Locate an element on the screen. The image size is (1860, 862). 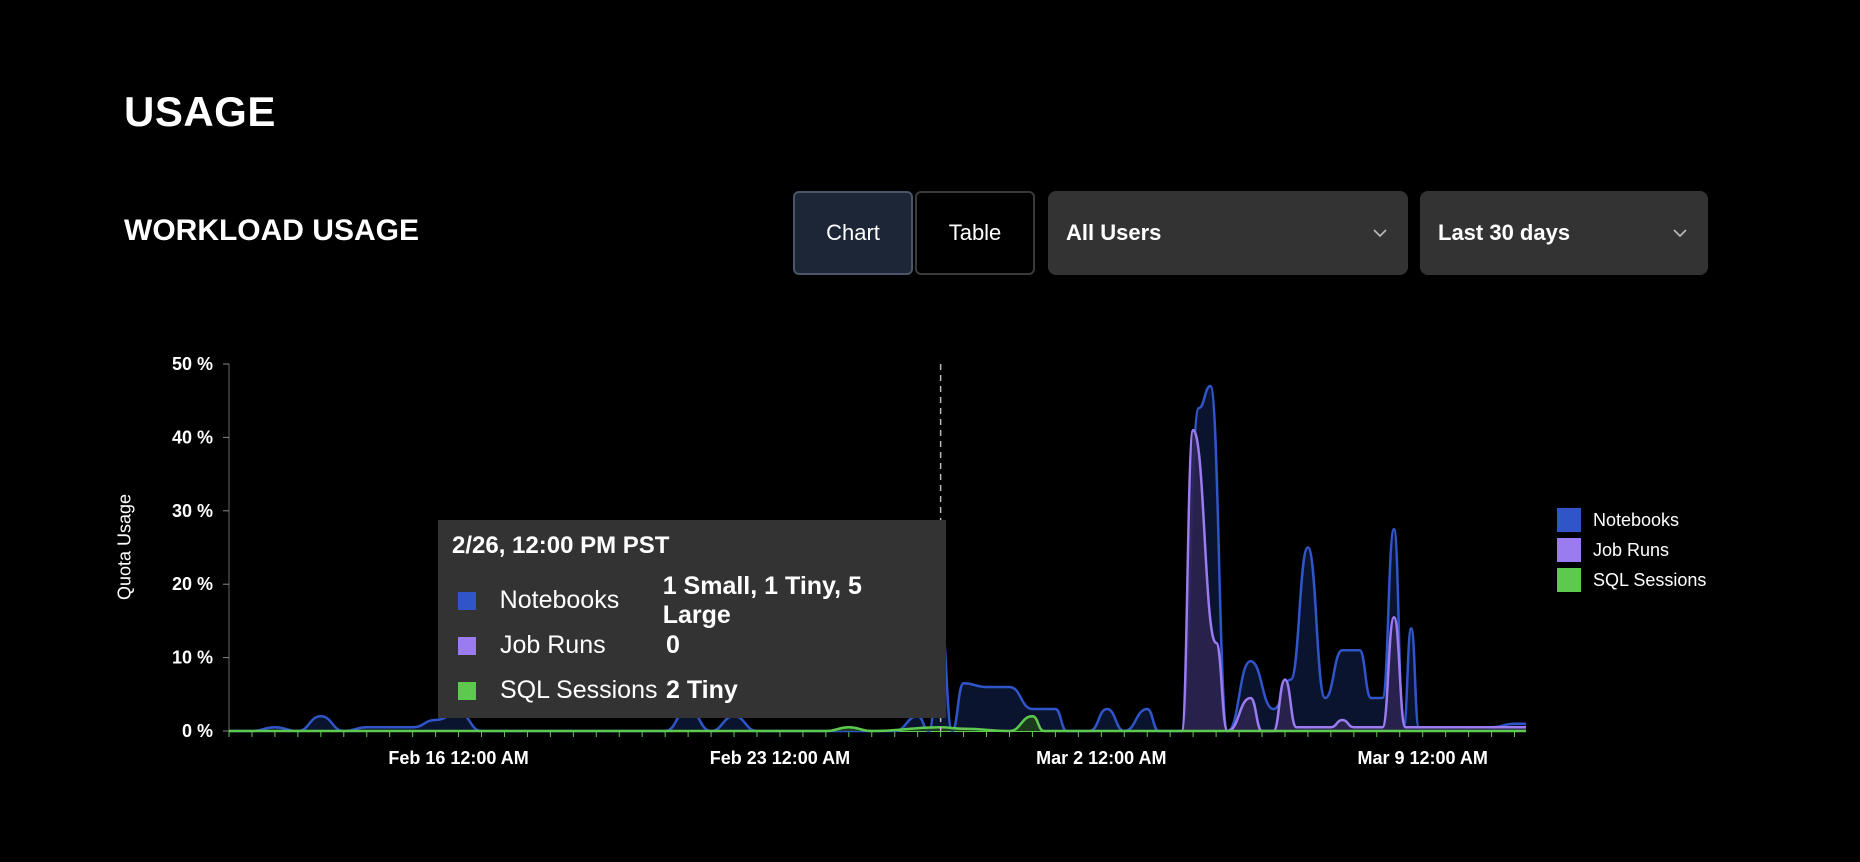
x-tick-label: Feb 23 12:00 AM is located at coordinates (780, 758).